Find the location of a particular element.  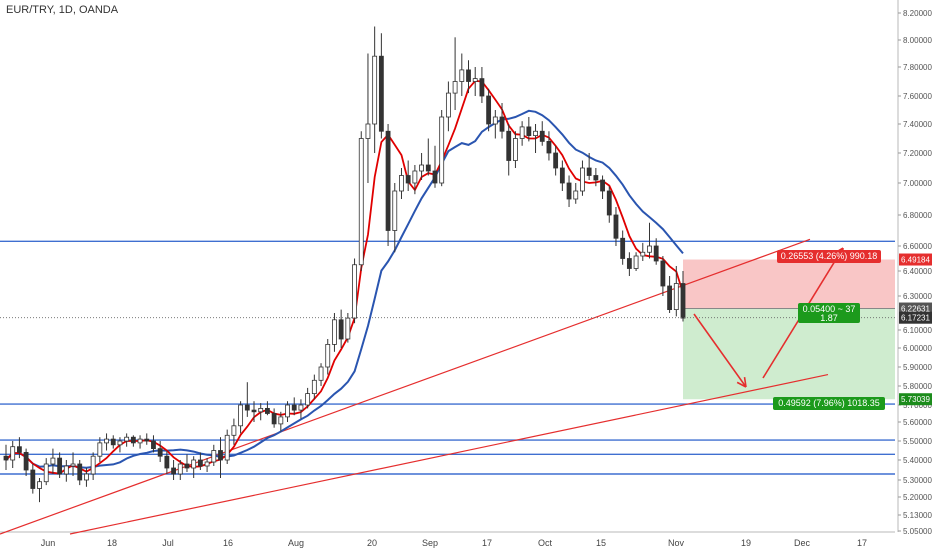

x-tick-label: 20 is located at coordinates (372, 543).